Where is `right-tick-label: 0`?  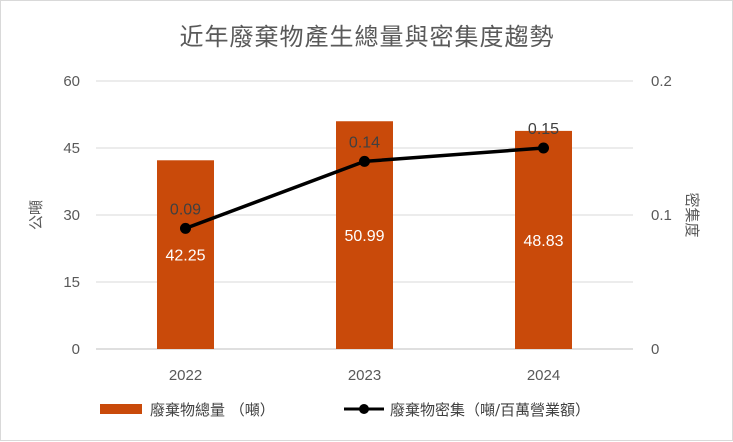 right-tick-label: 0 is located at coordinates (655, 349).